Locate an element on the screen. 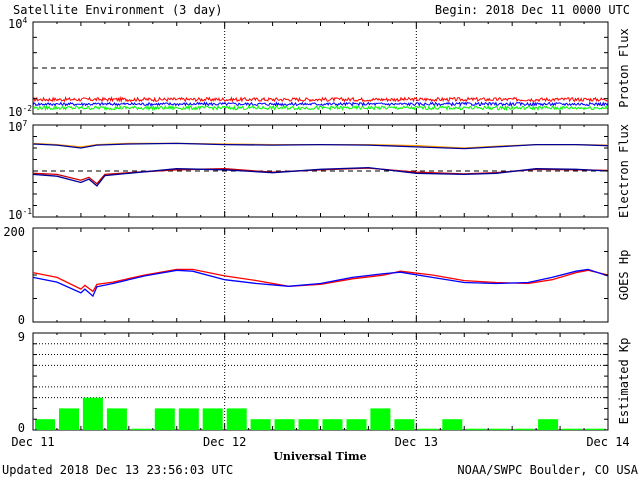 Image resolution: width=640 pixels, height=480 pixels. credit: NOAA/SWPC Boulder, CO USA is located at coordinates (547, 470).